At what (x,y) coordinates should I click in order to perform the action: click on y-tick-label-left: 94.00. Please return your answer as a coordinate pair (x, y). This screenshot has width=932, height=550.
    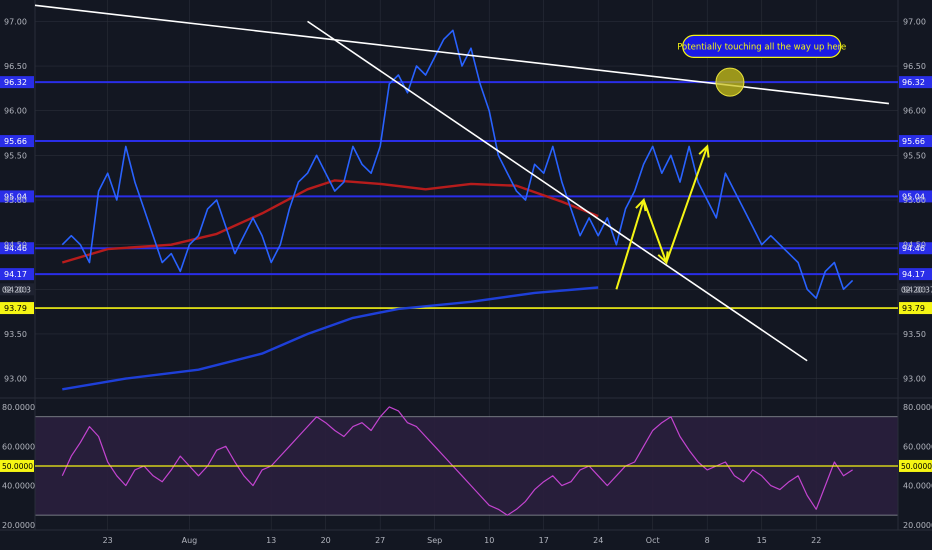
    Looking at the image, I should click on (15, 289).